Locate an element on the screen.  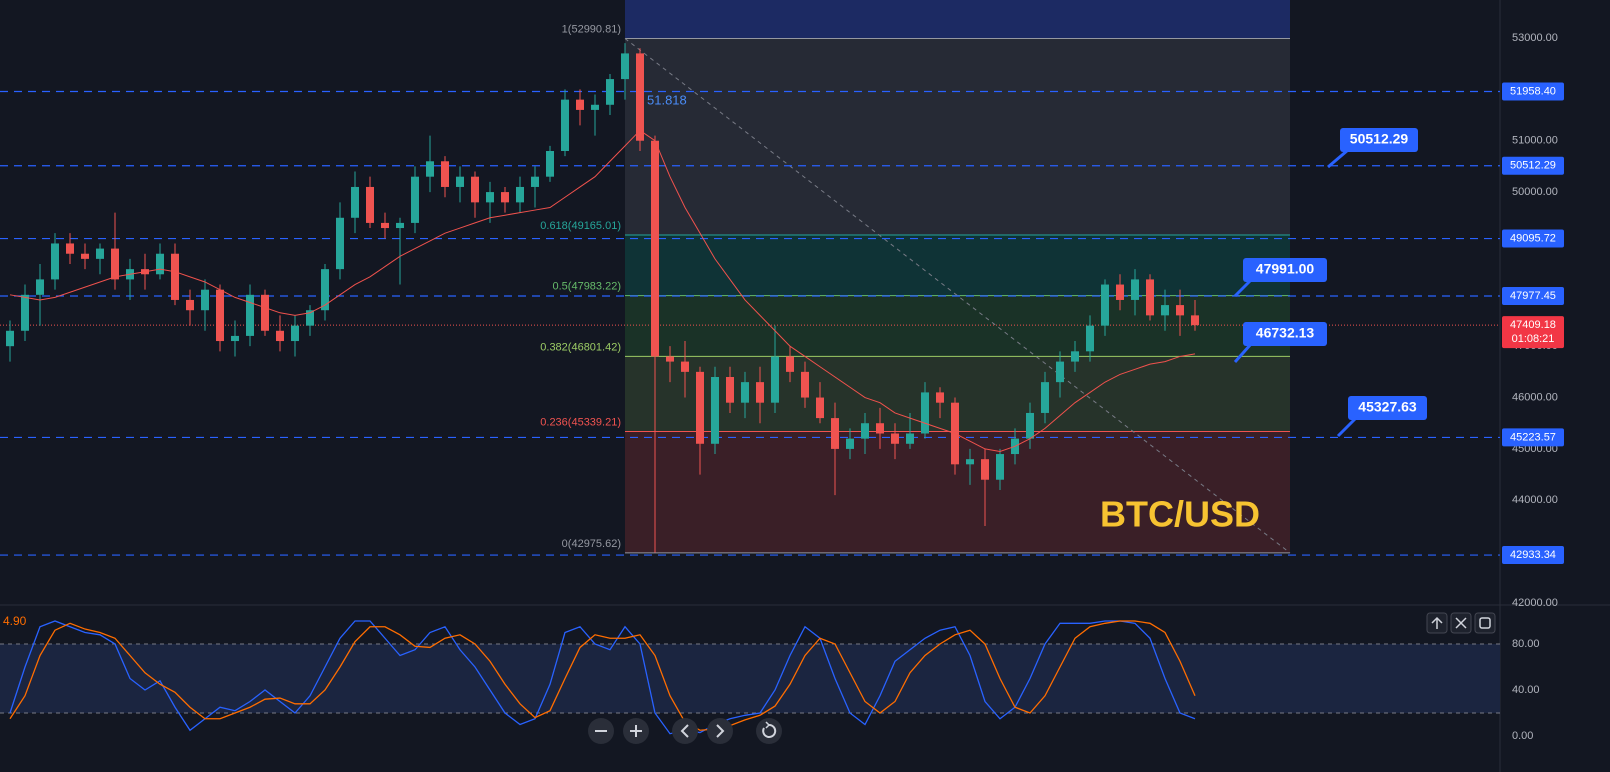
last-price-label: 47409.18 is located at coordinates (1533, 325).